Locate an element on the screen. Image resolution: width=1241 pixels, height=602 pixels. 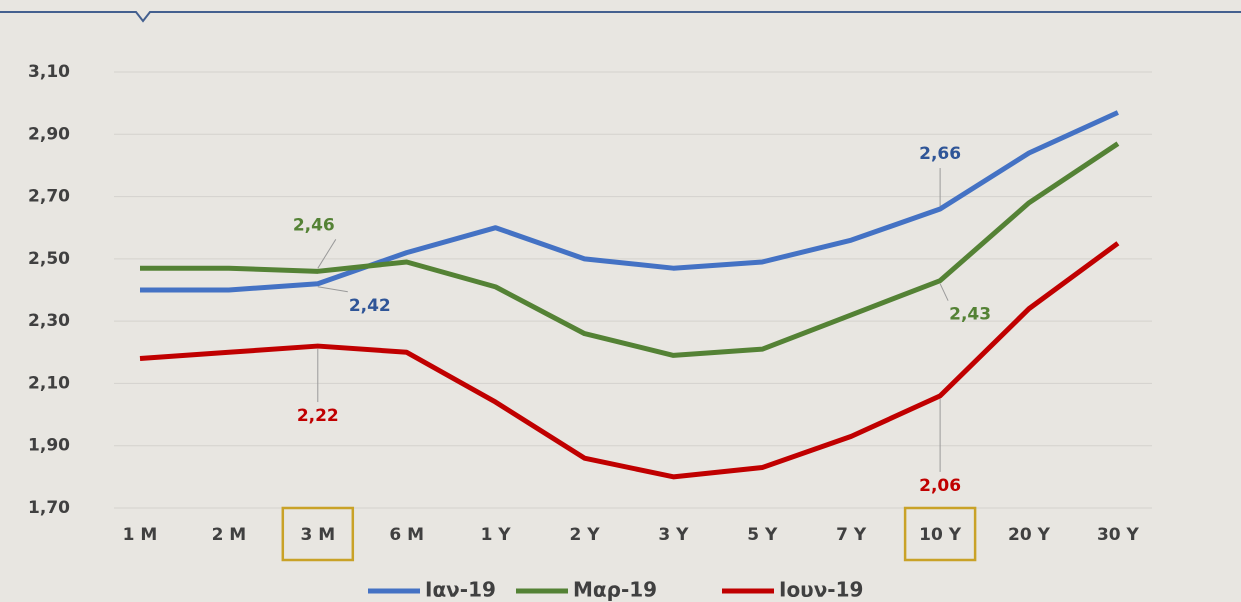
top-rule is located at coordinates (620, 17).